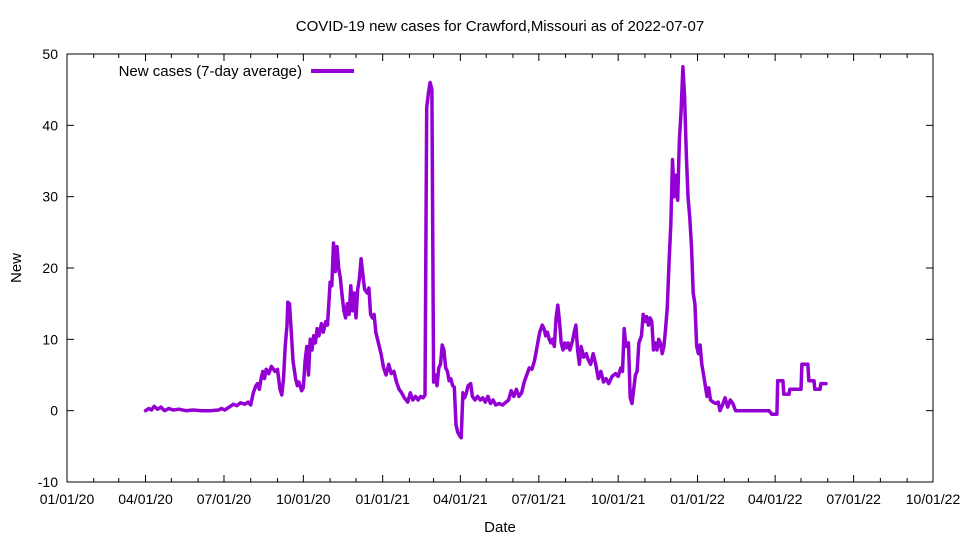  Describe the element at coordinates (853, 499) in the screenshot. I see `x-tick-label: 07/01/22` at that location.